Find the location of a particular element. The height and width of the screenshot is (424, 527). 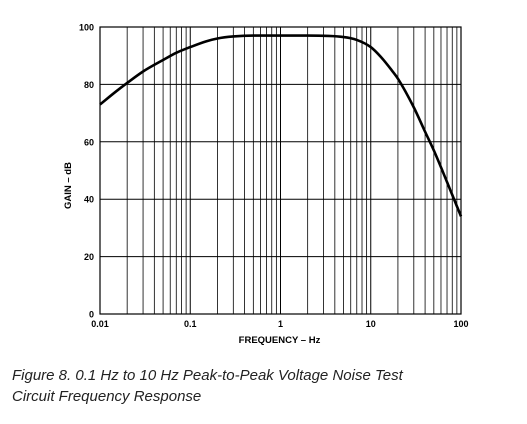

y-tick-label: 0 is located at coordinates (91, 315).